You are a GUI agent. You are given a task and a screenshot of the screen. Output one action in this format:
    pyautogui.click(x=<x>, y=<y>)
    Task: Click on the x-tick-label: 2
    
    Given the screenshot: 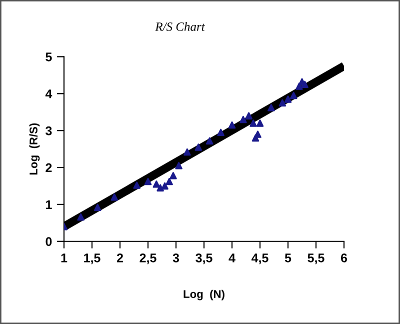 What is the action you would take?
    pyautogui.click(x=119, y=258)
    